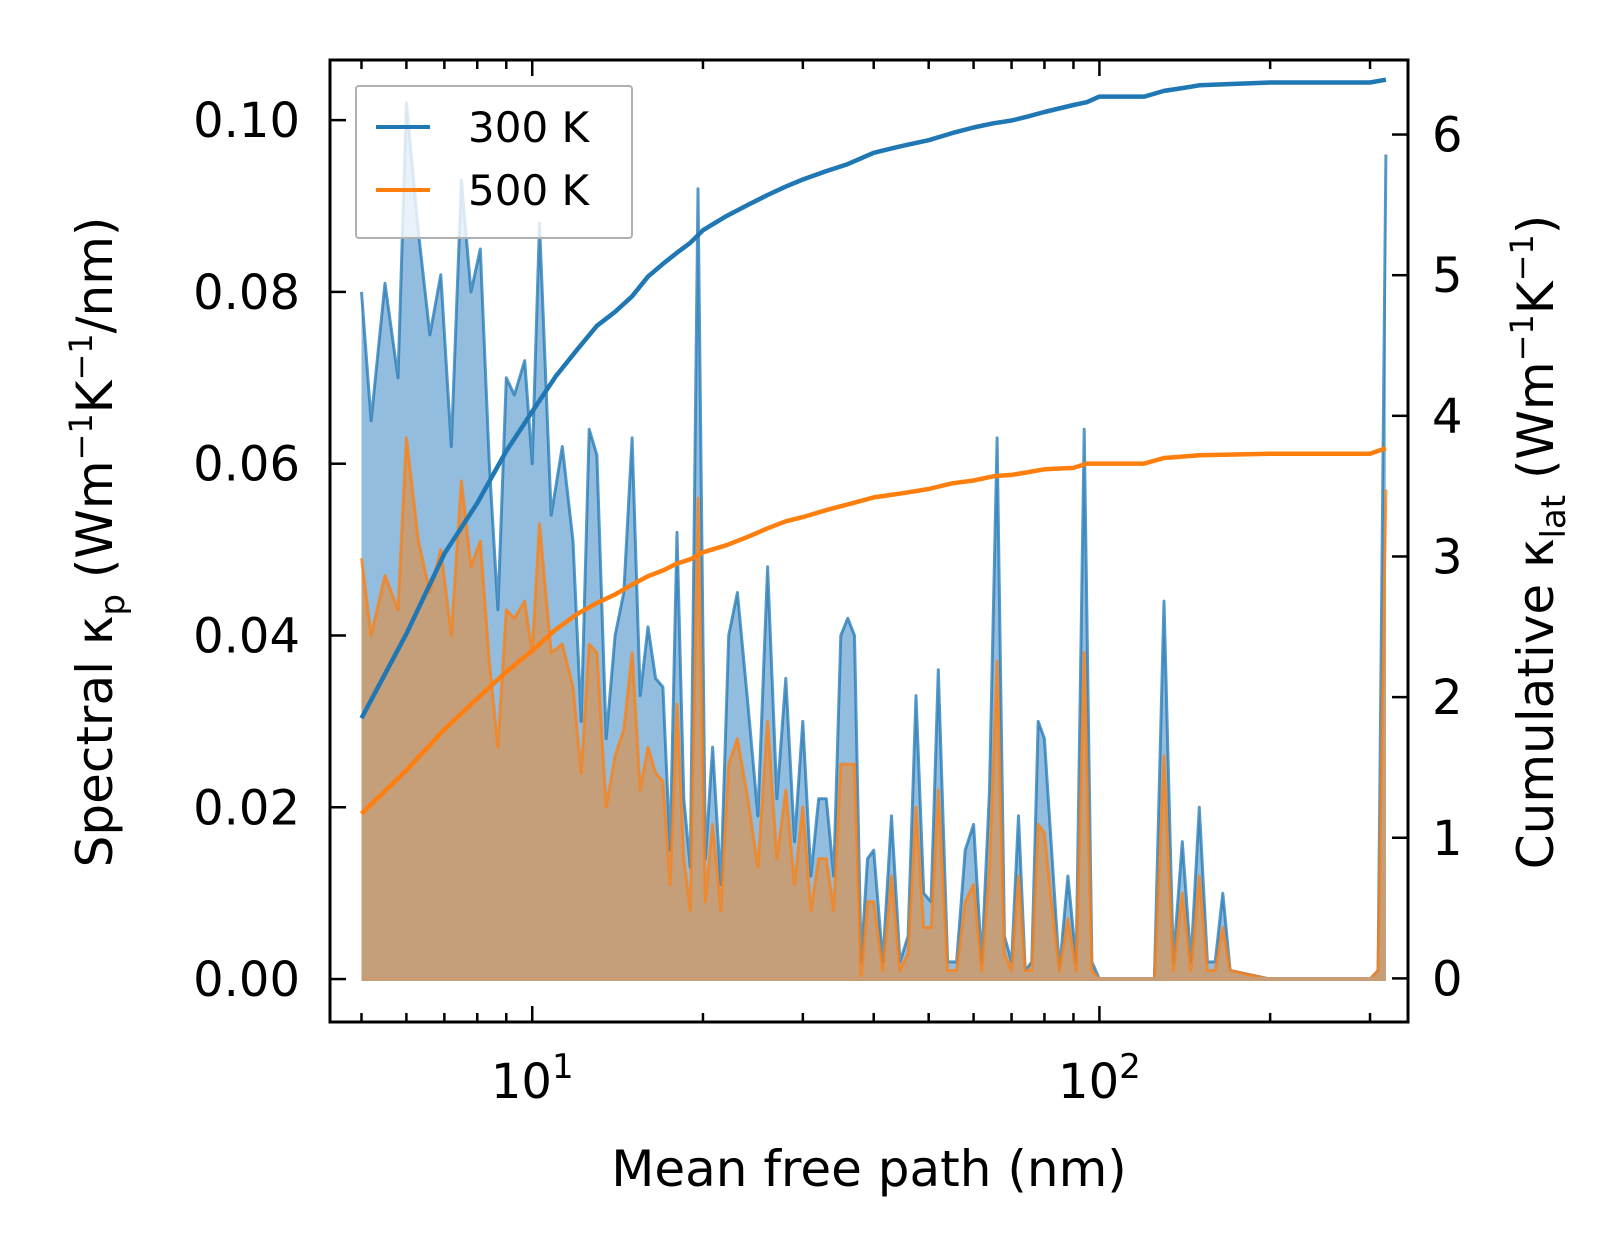 Image resolution: width=1623 pixels, height=1254 pixels. Describe the element at coordinates (246, 121) in the screenshot. I see `left-tick-label: 0.10` at that location.